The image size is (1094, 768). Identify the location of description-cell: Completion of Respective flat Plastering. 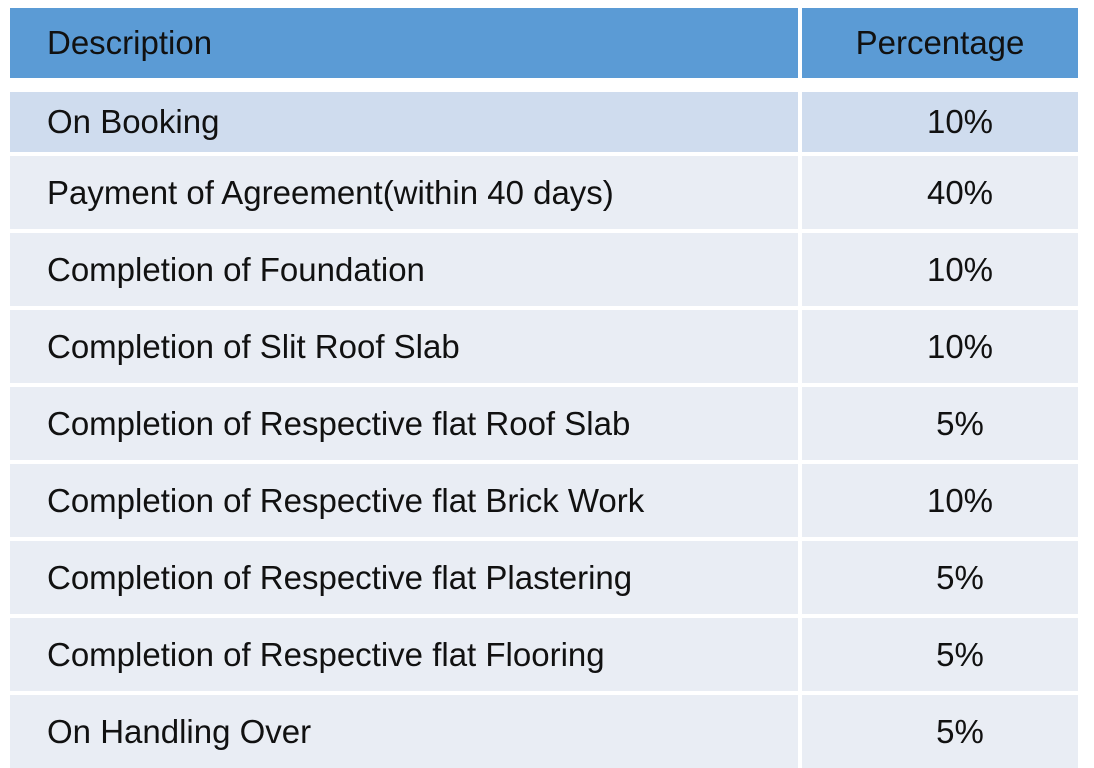
(404, 577).